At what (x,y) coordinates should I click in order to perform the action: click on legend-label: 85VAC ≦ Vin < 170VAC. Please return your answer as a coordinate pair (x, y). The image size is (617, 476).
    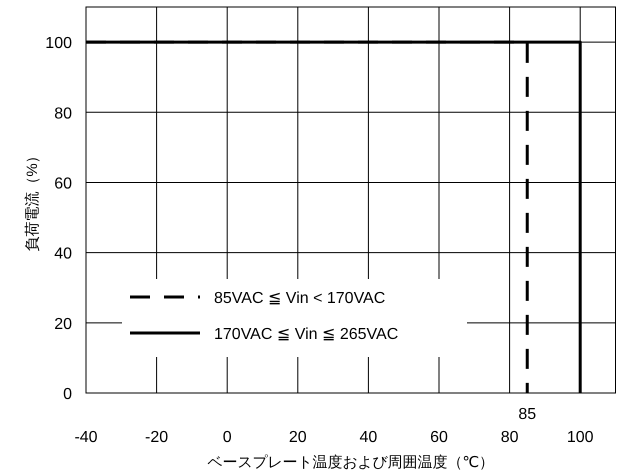
    Looking at the image, I should click on (300, 298).